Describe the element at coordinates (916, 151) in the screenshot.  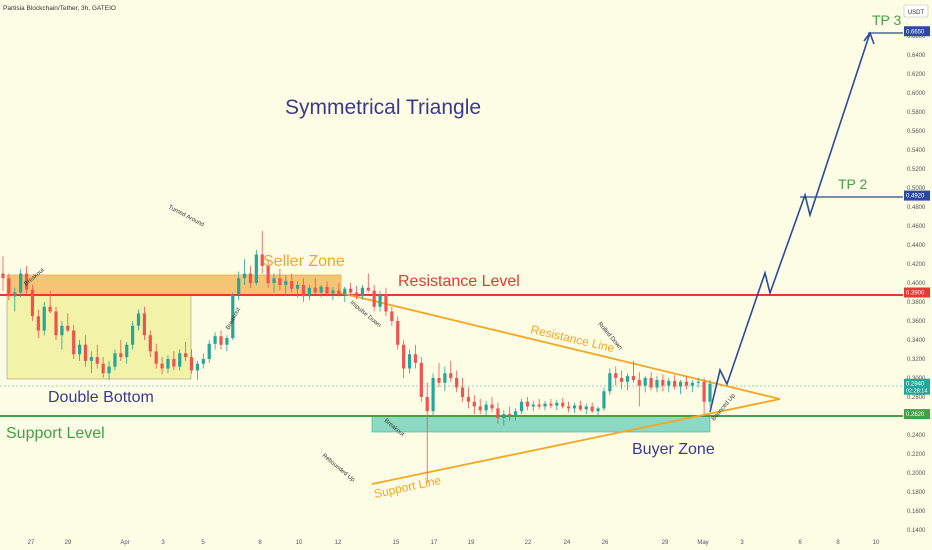
I see `price-tick-label: 0.5400` at that location.